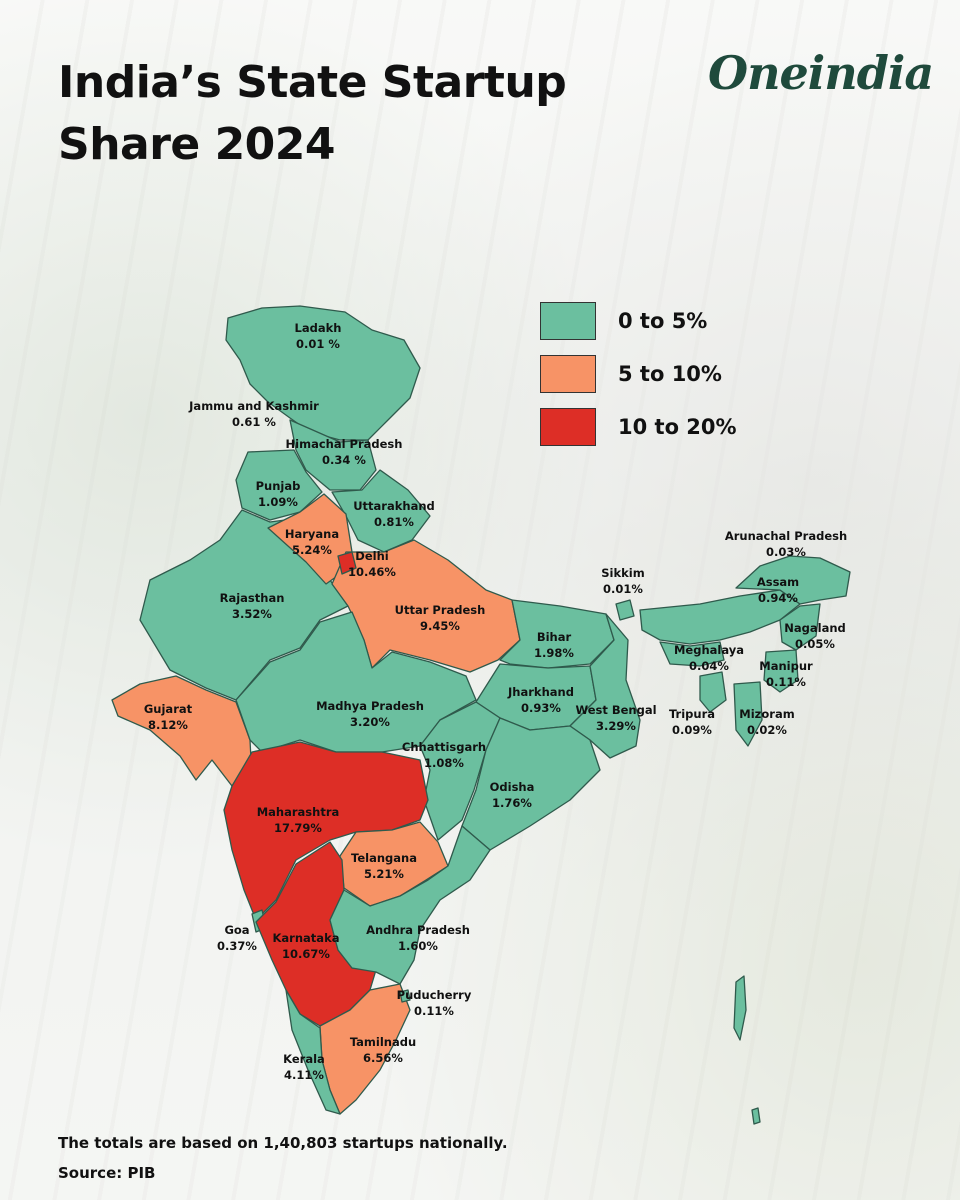  I want to click on label-meghalaya: Meghalaya 0.04%, so click(709, 658).